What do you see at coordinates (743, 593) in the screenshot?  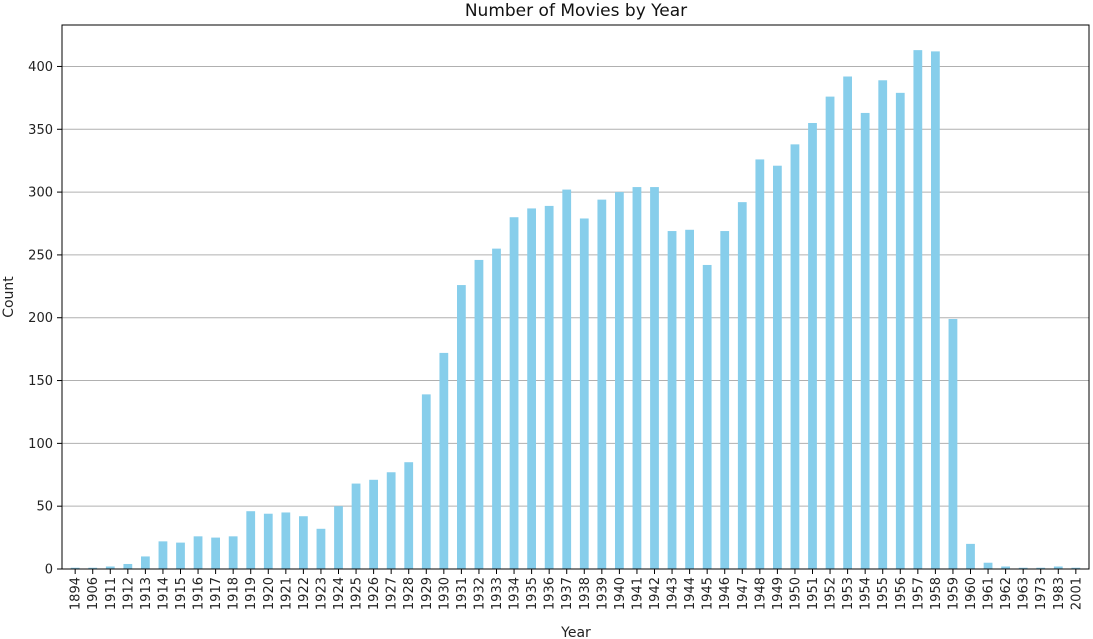 I see `x-tick-label: 1947` at bounding box center [743, 593].